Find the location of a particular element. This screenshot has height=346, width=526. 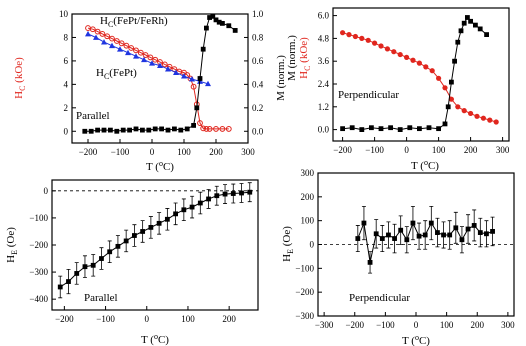

plot-frame is located at coordinates (421, 74).